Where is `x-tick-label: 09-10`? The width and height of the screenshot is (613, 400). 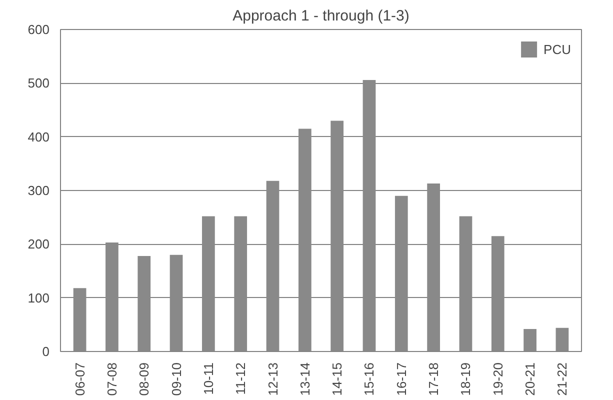 x-tick-label: 09-10 is located at coordinates (176, 379).